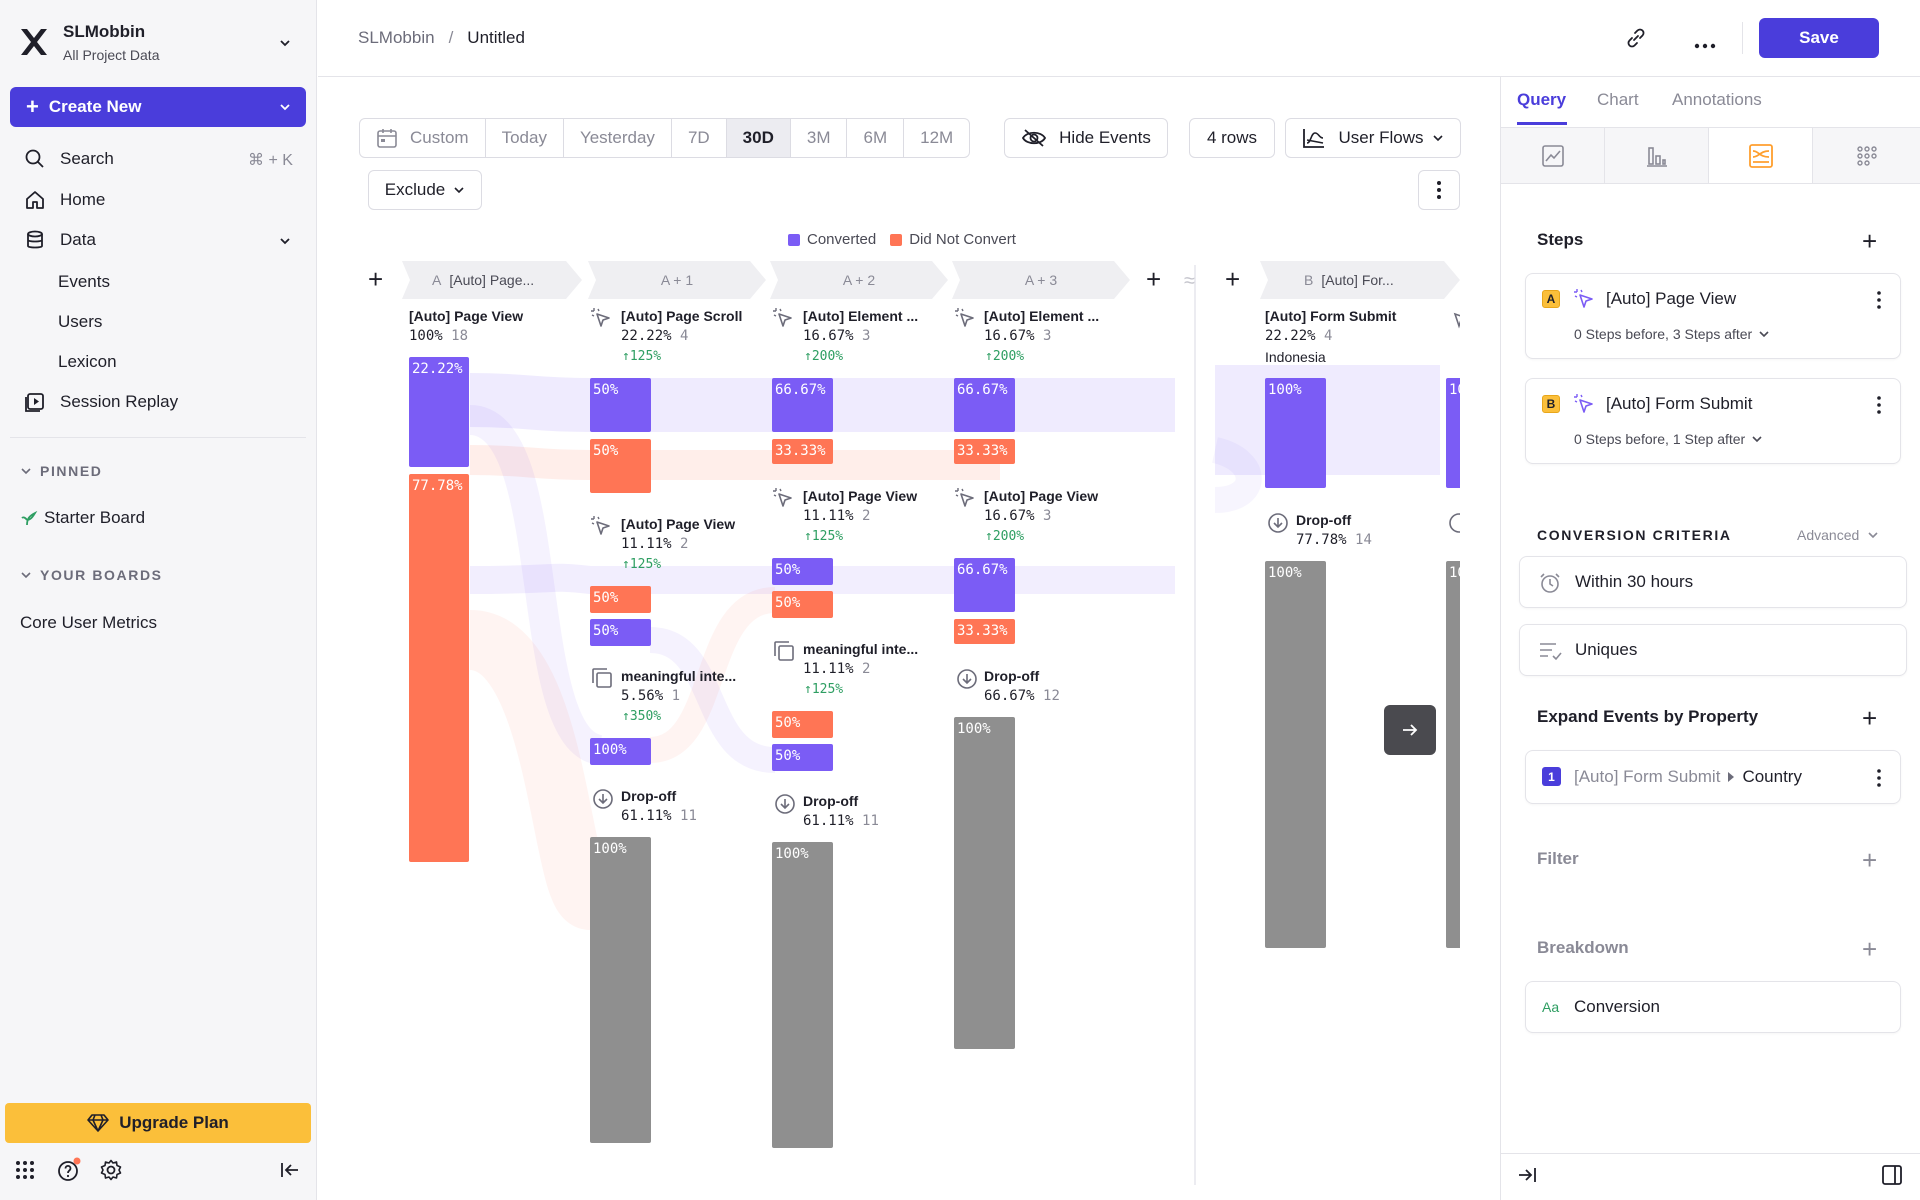 This screenshot has width=1920, height=1200. I want to click on starter-board-label: Starter Board, so click(95, 517).